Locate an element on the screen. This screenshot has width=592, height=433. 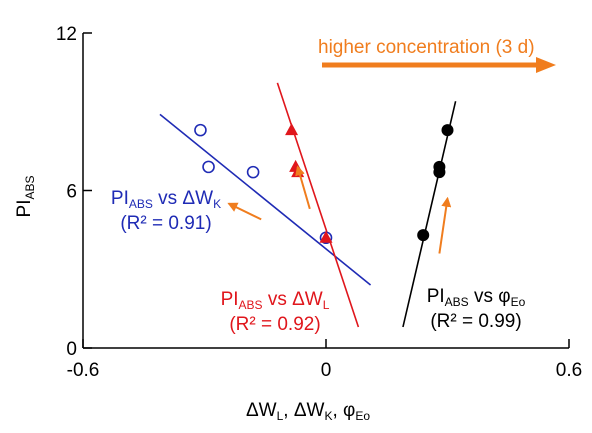
r-squared-label: (R² = 0.92) is located at coordinates (274, 324).